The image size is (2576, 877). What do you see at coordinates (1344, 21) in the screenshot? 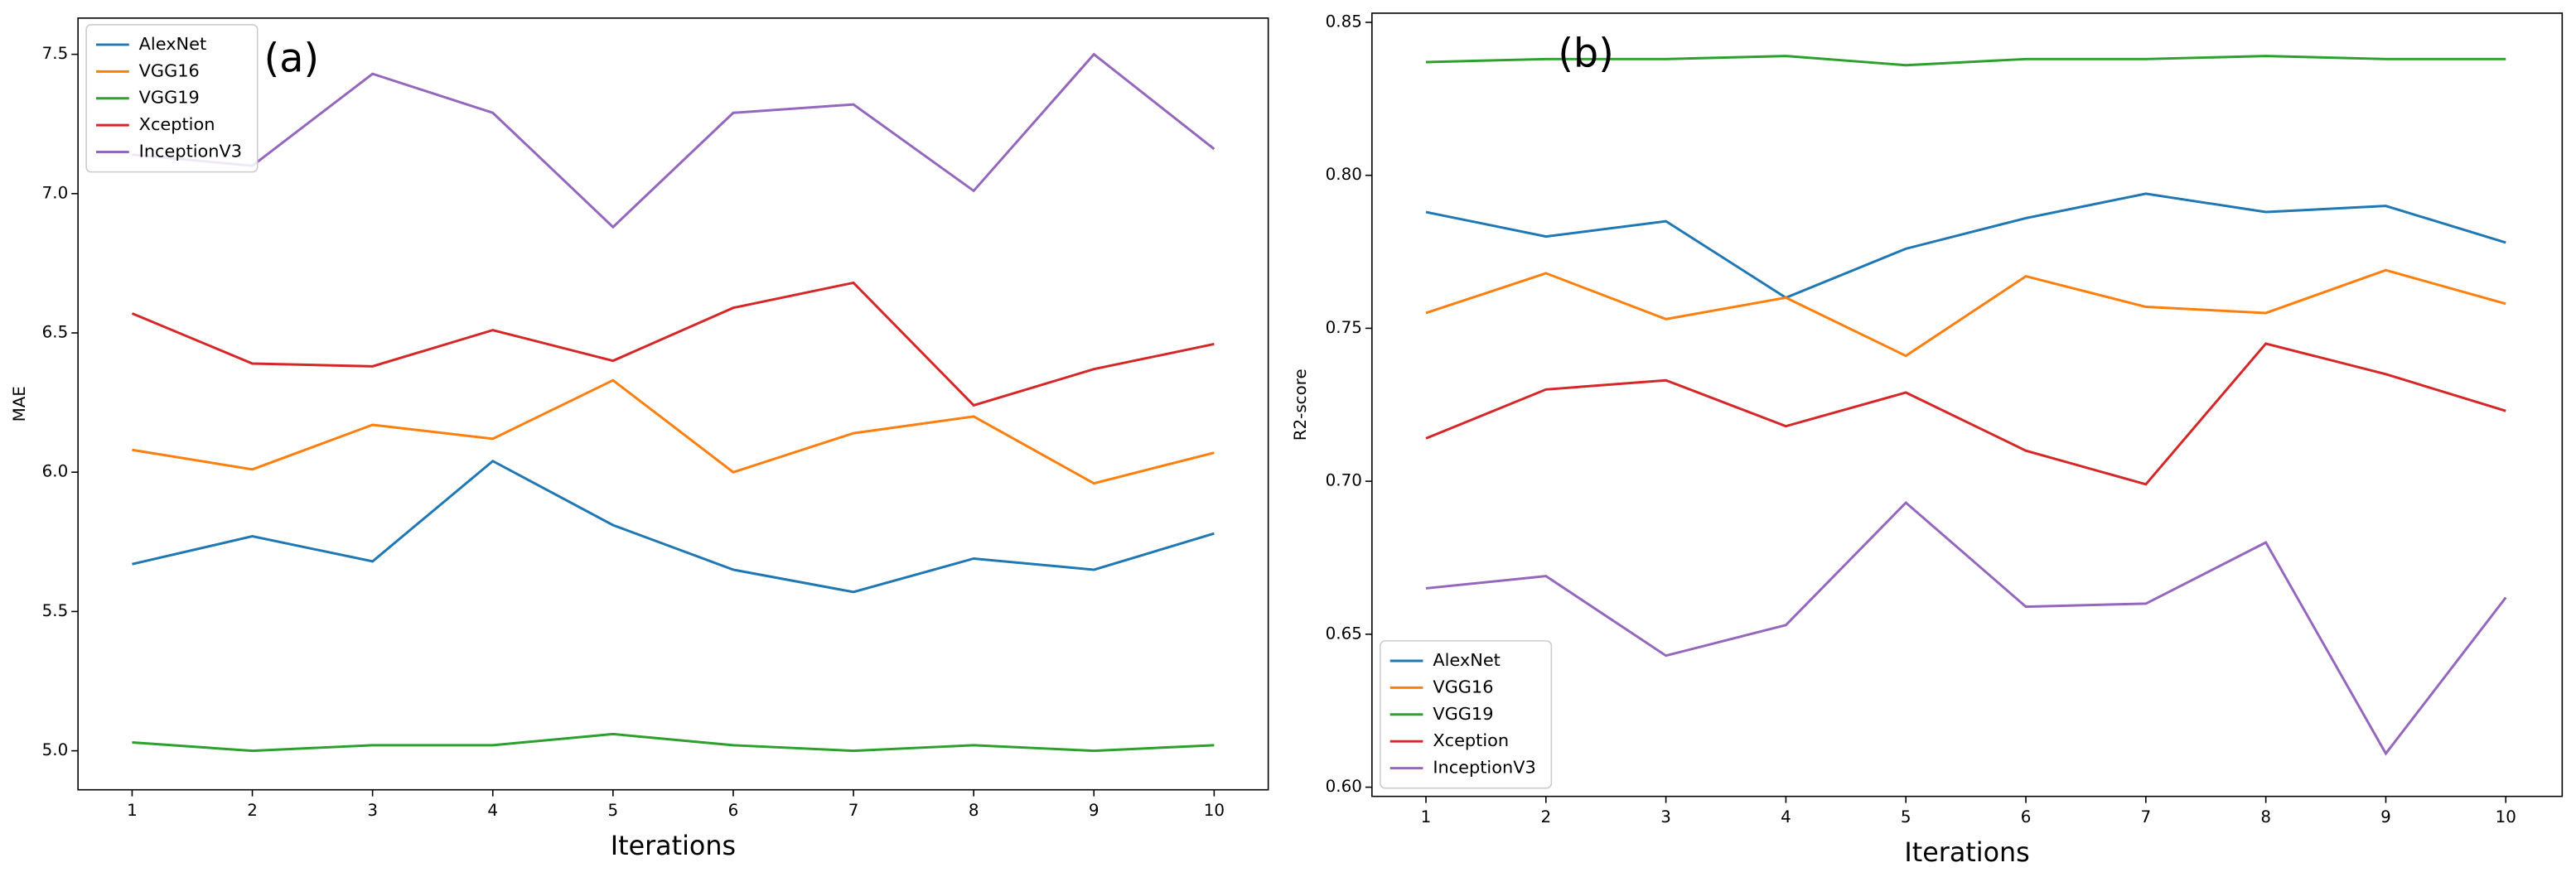
I see `y-tick-label: 0.85` at bounding box center [1344, 21].